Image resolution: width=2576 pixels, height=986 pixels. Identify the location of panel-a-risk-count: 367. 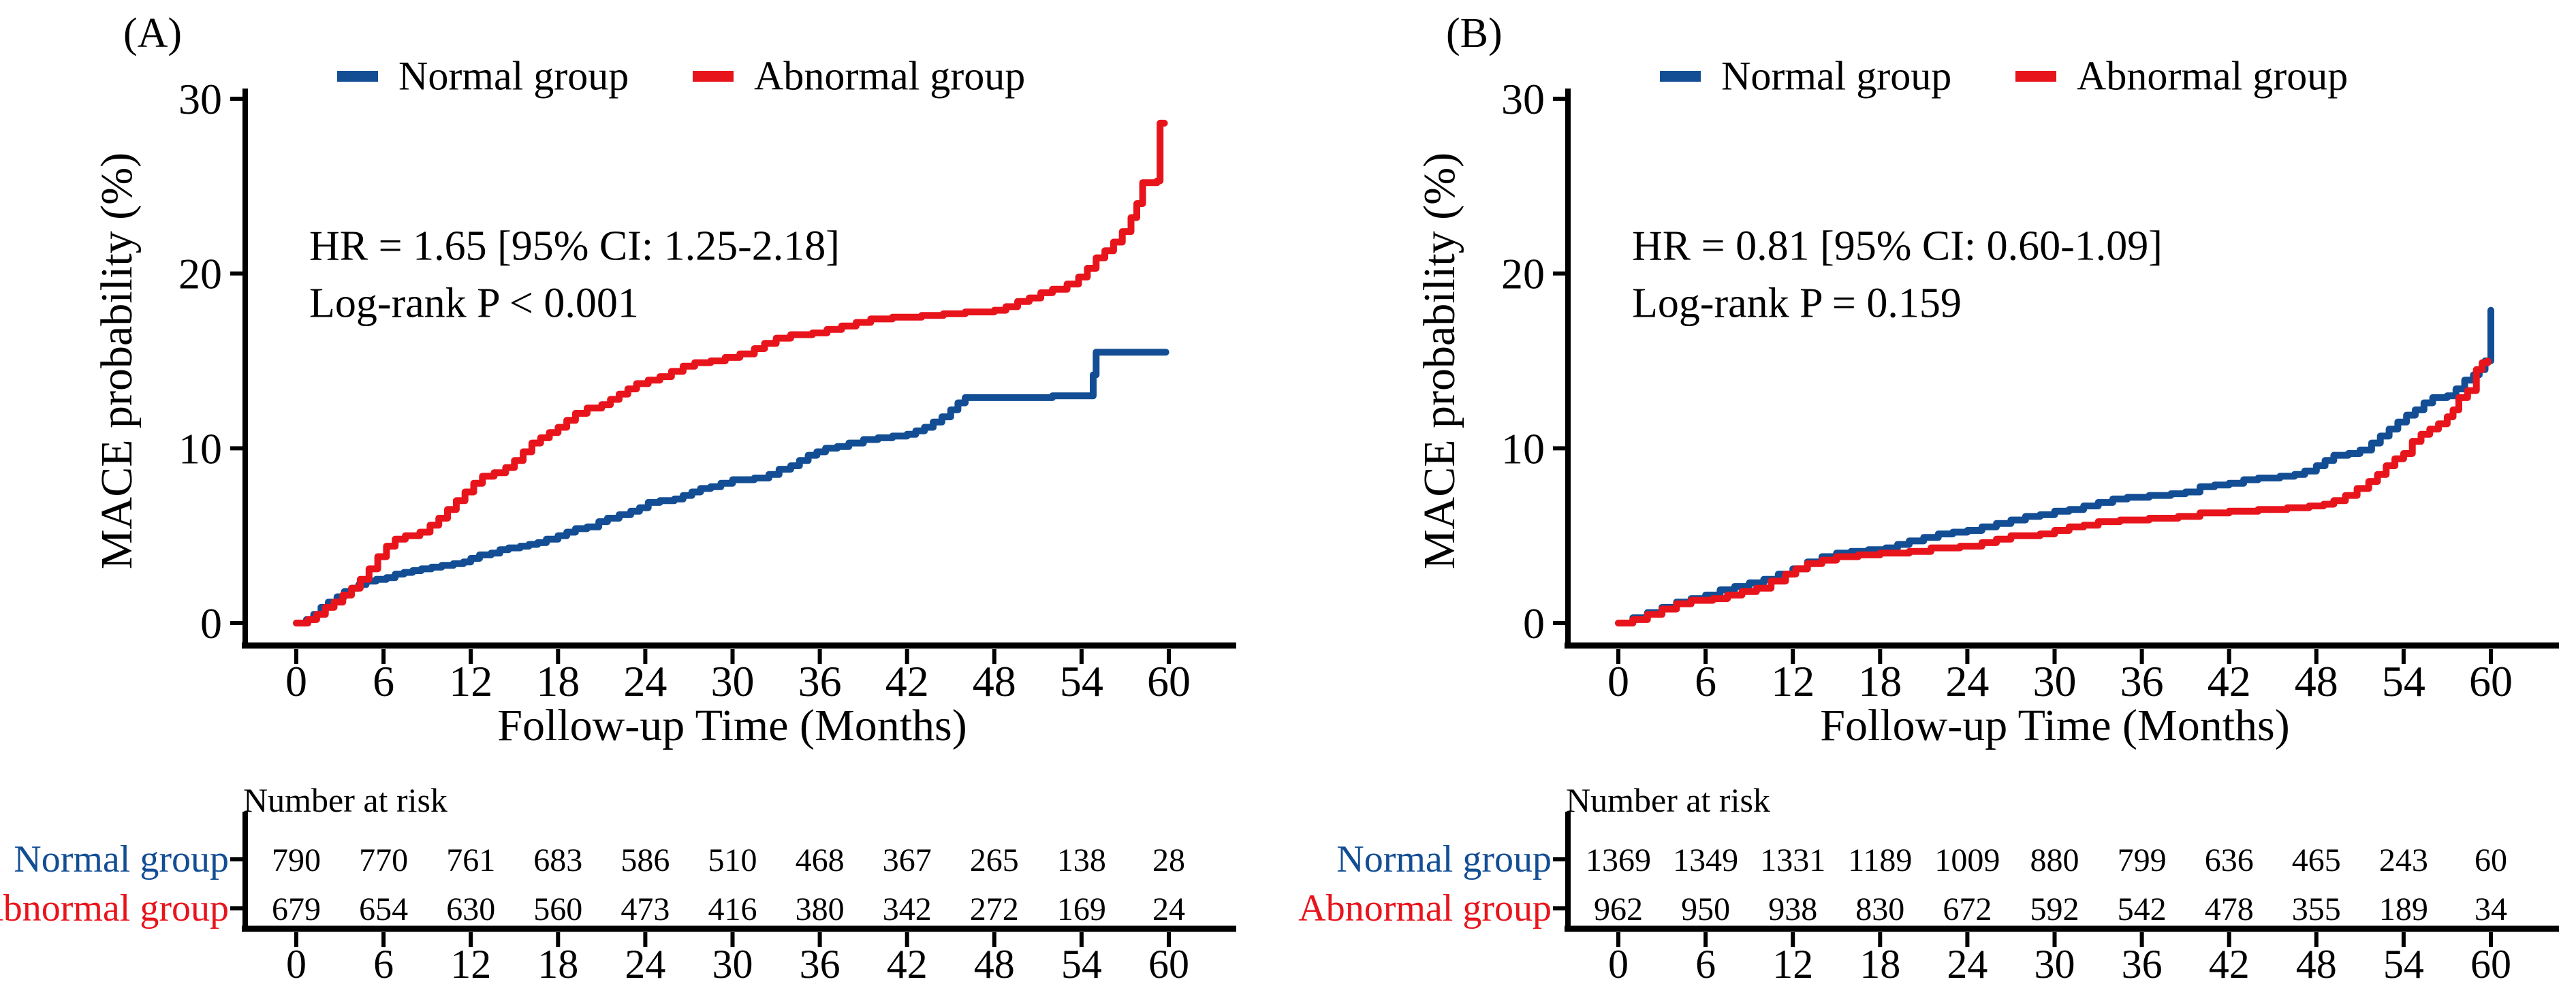
(907, 860).